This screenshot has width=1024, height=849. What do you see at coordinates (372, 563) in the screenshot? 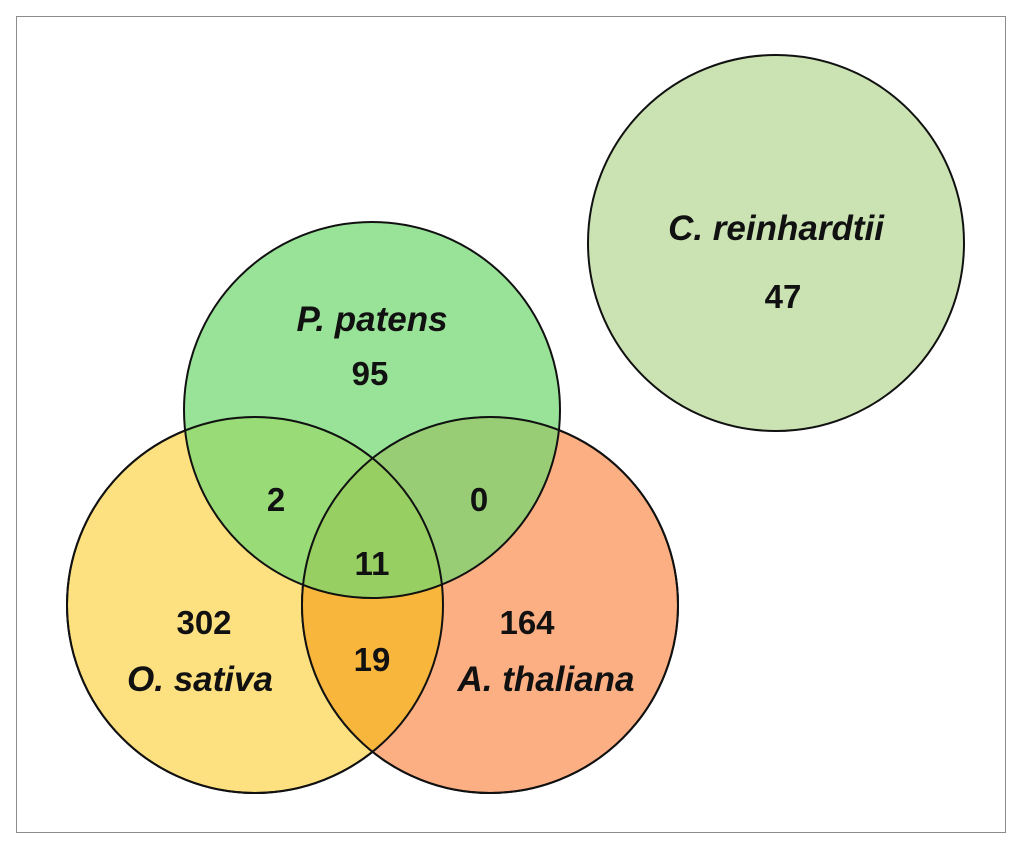
I see `all-three-count: 11` at bounding box center [372, 563].